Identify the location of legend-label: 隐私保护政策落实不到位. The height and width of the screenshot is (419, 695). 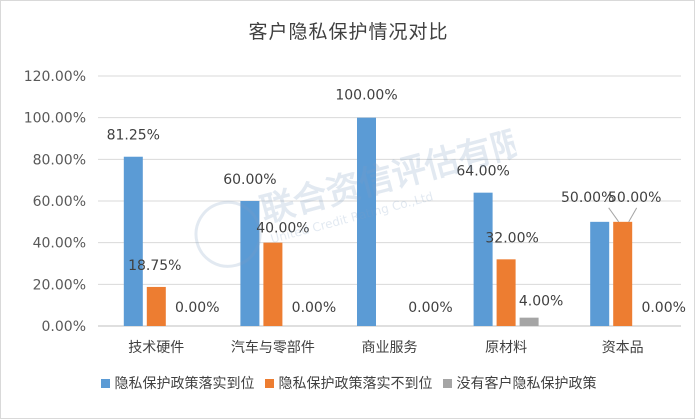
(355, 384).